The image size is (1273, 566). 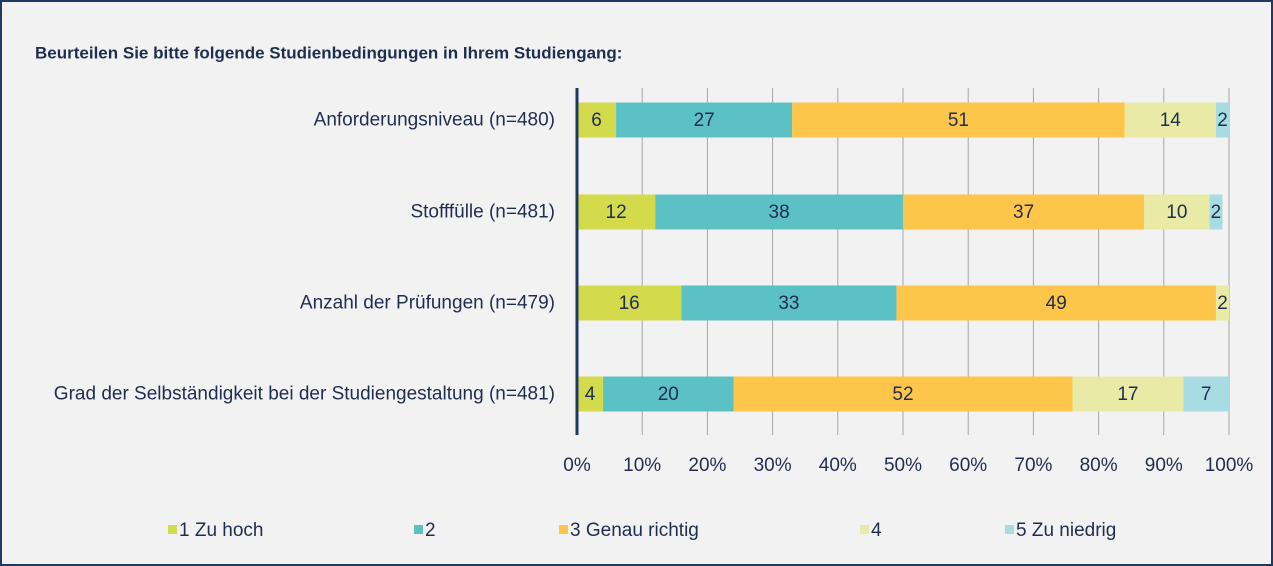 I want to click on x-tick-label: 100%, so click(x=1229, y=465).